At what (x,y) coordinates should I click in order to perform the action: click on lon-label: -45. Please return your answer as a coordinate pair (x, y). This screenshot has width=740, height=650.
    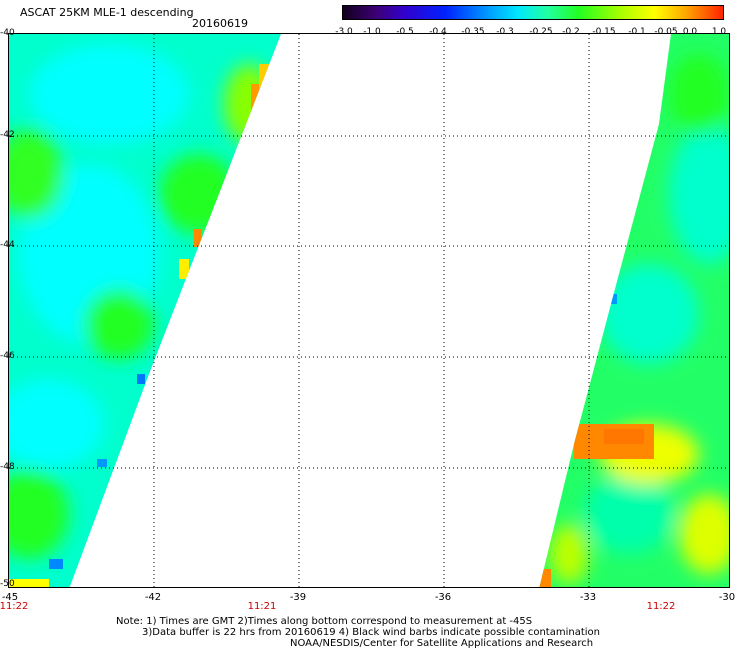
    Looking at the image, I should click on (10, 597).